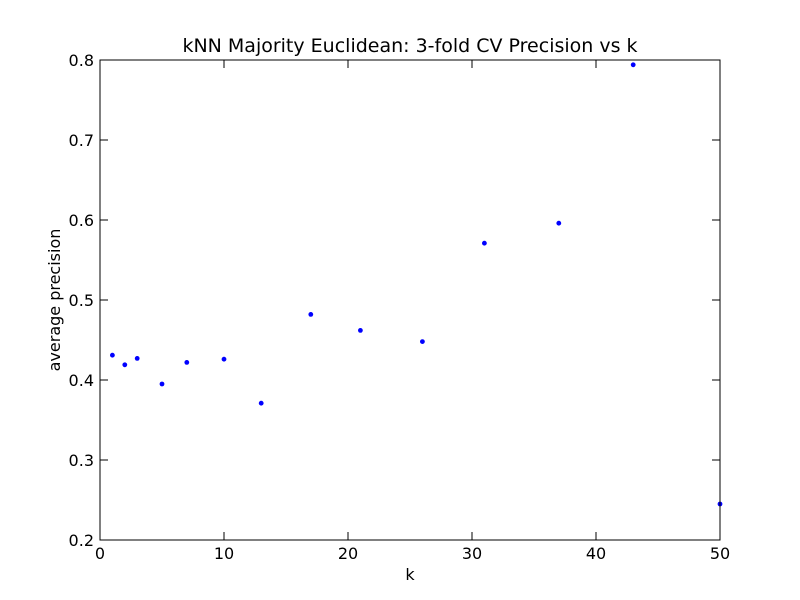 This screenshot has width=800, height=600. I want to click on y-tick-label: 0.8, so click(81, 60).